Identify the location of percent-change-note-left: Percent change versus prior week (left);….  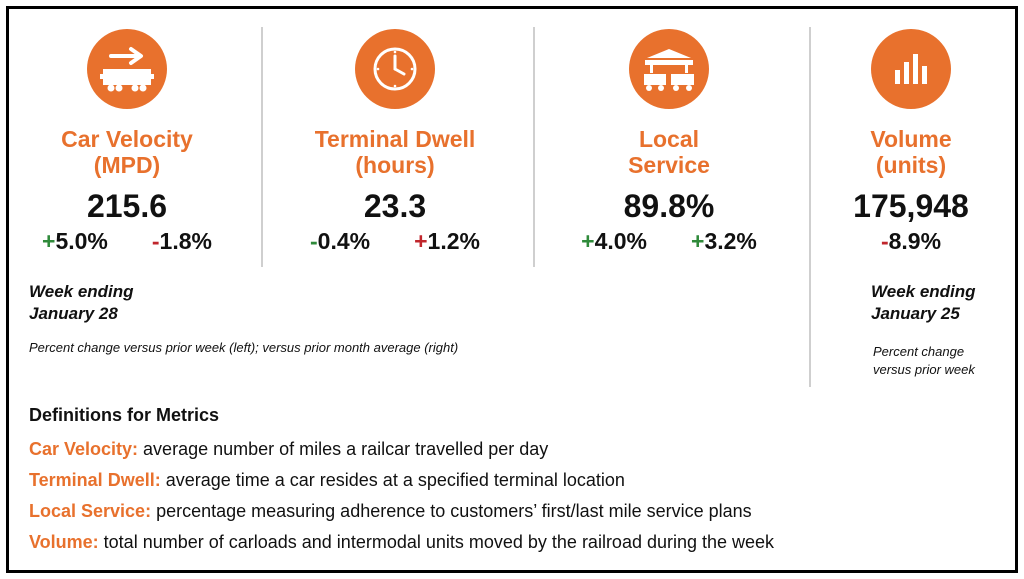
(244, 347).